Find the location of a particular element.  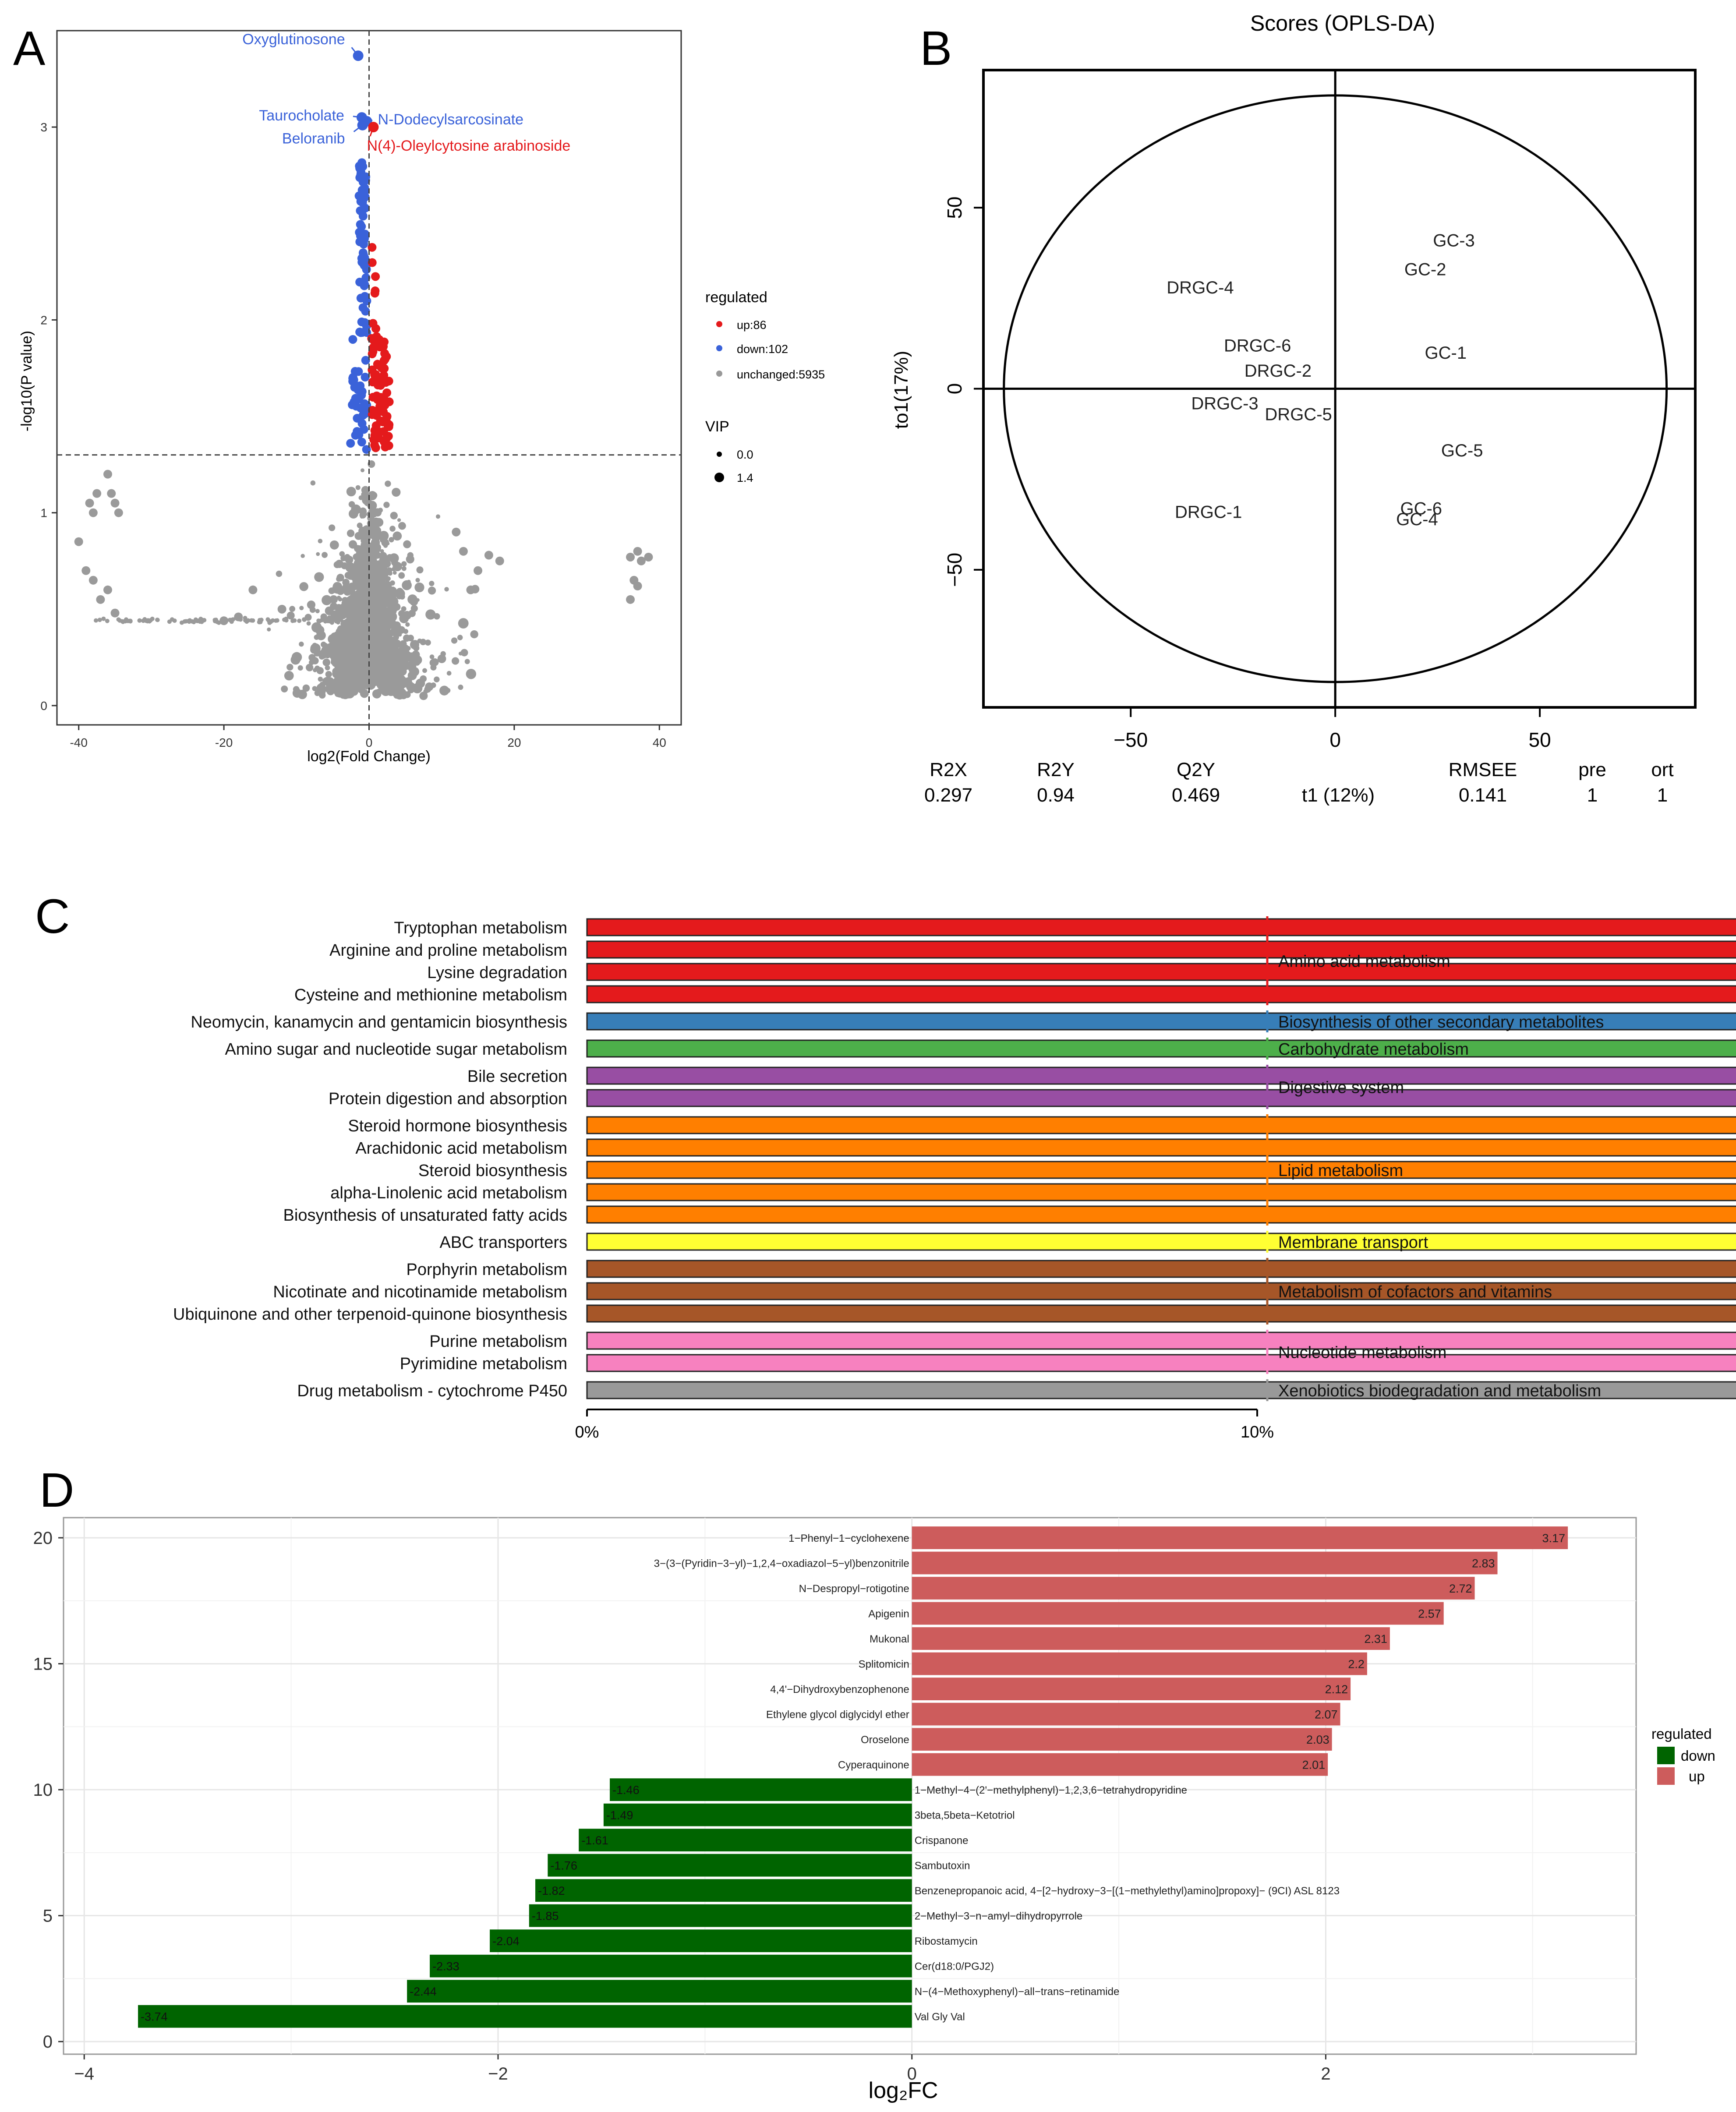

fc-bar-value: 2.57 is located at coordinates (1429, 1614).